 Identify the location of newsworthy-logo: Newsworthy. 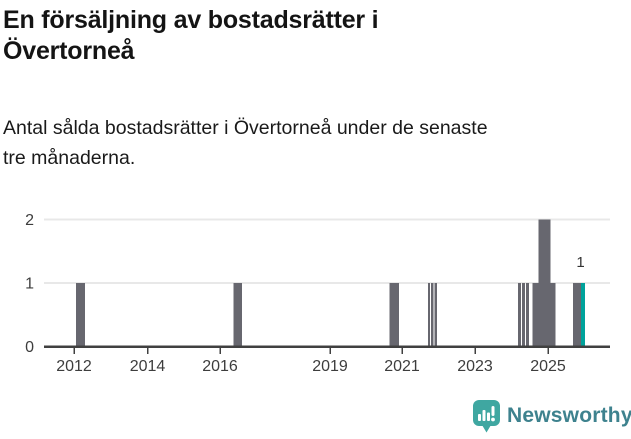
(552, 416).